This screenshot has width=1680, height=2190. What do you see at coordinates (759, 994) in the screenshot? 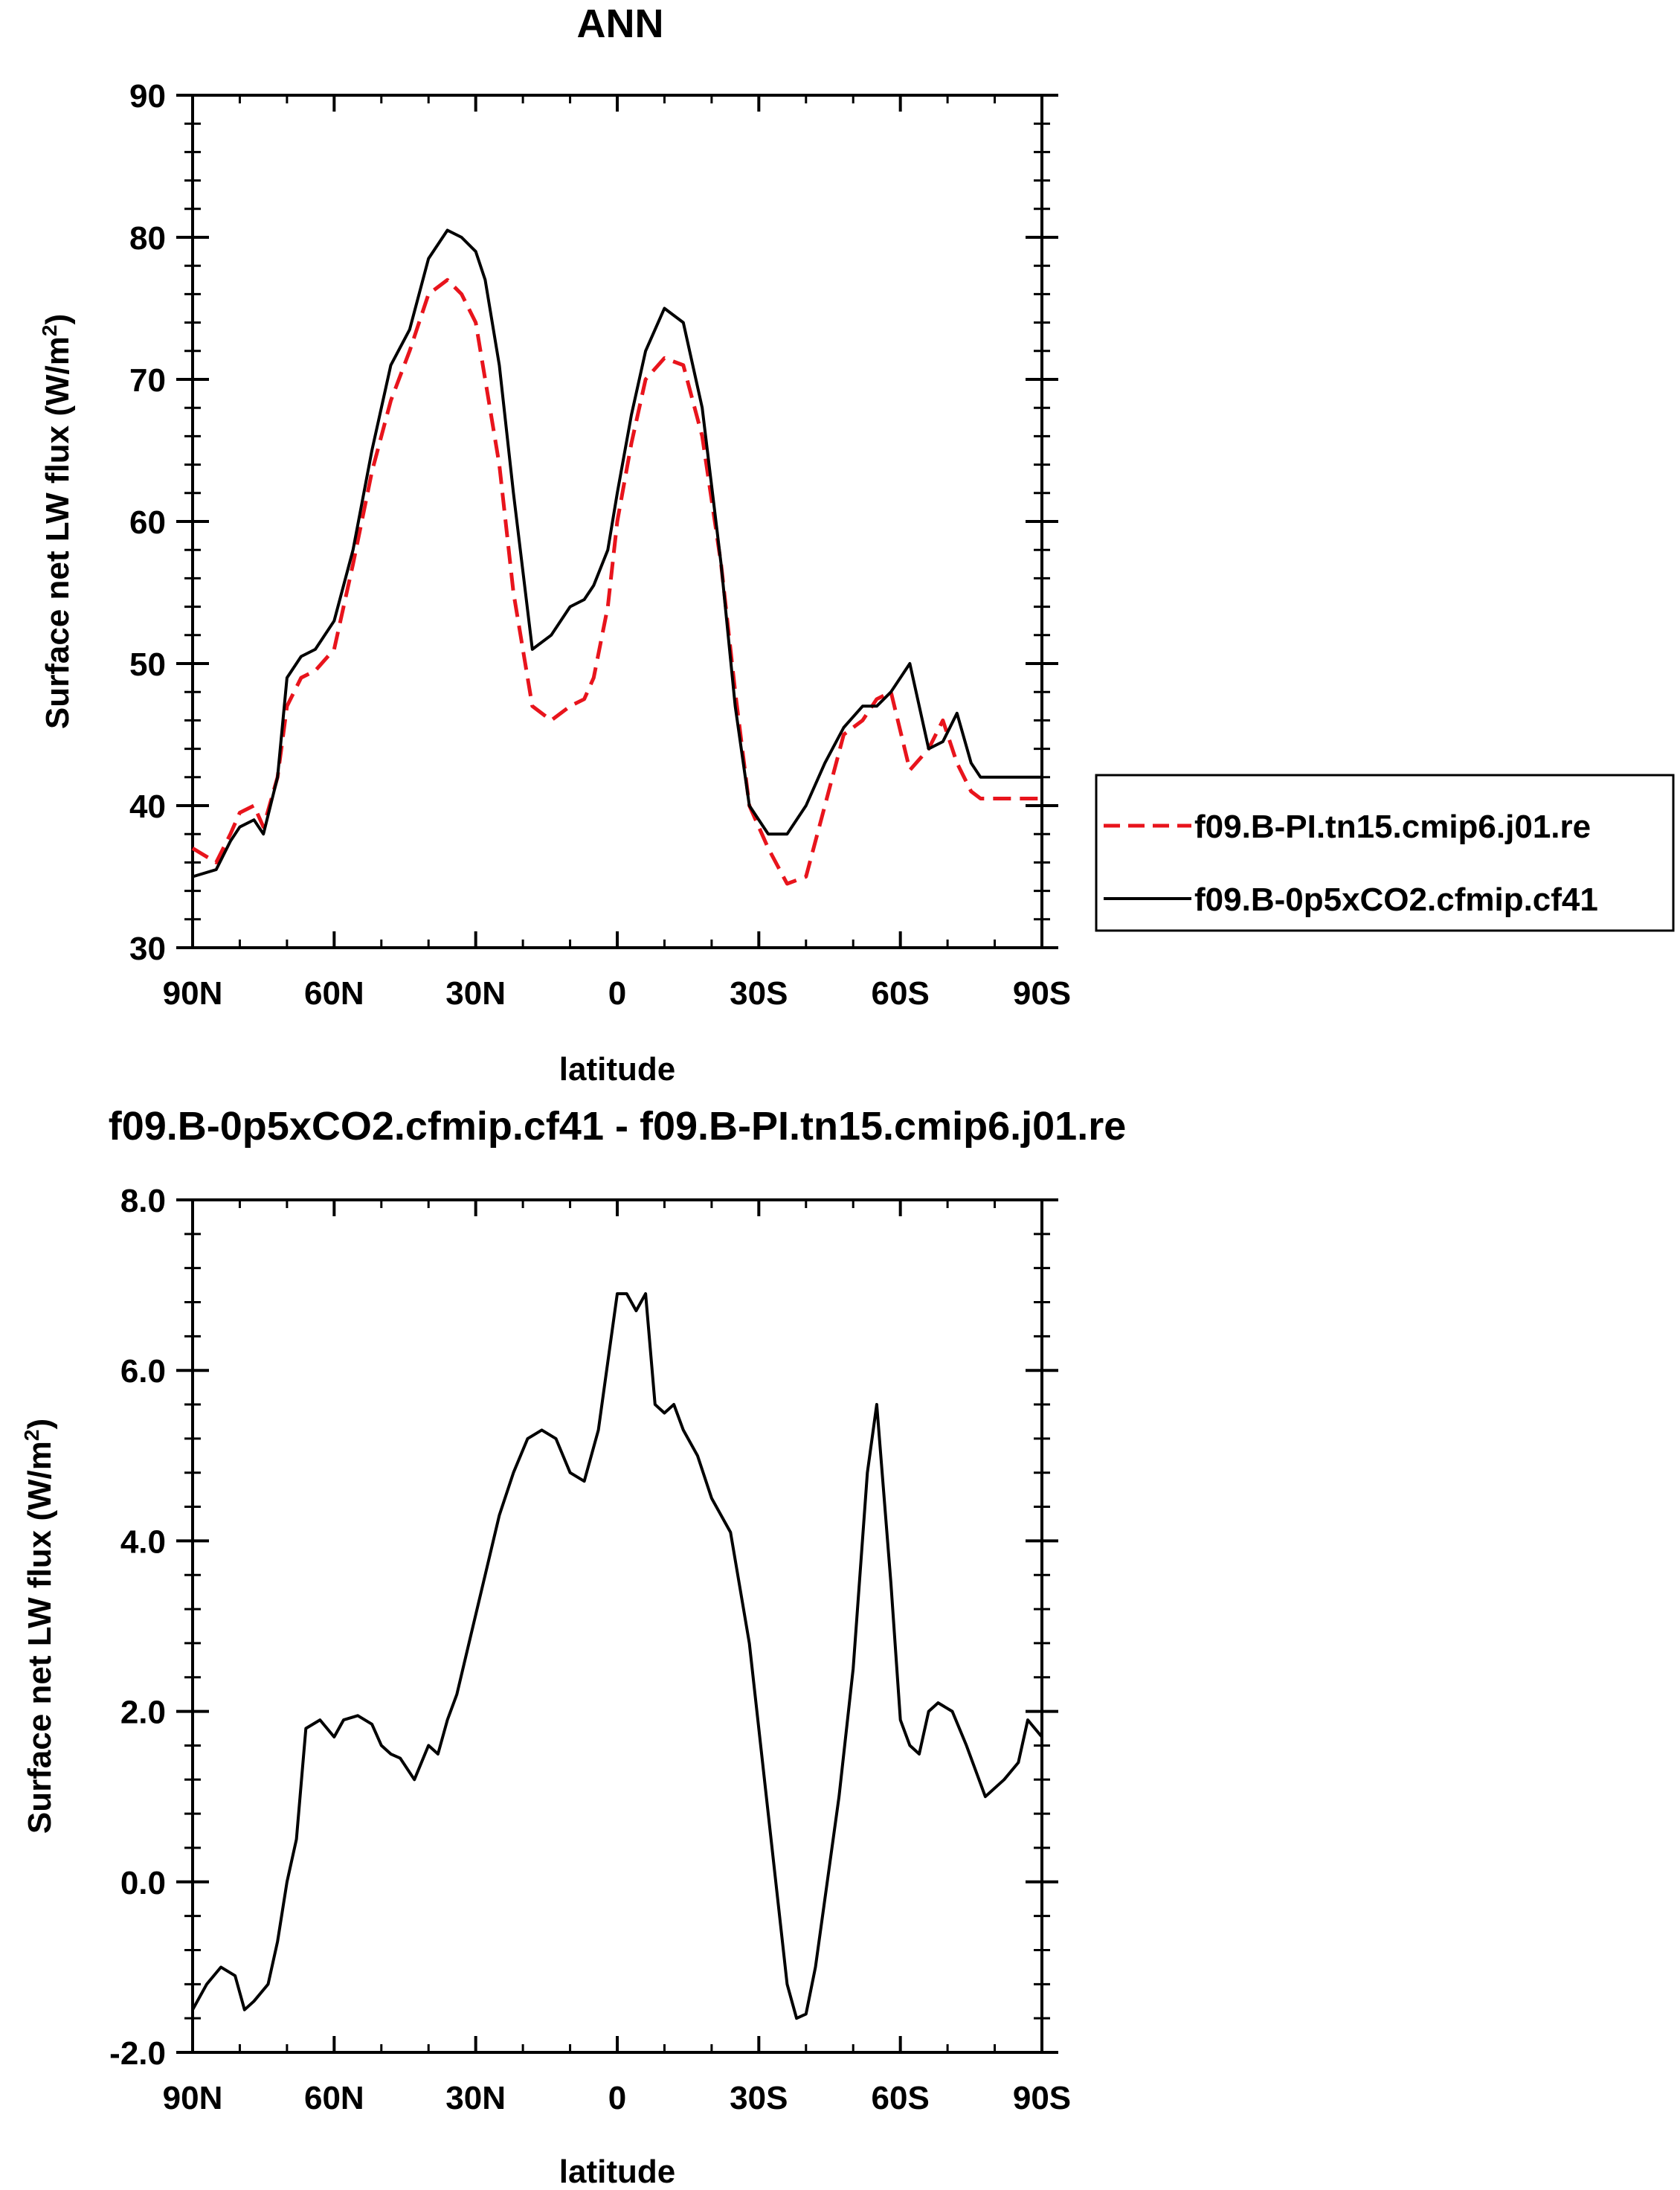
I see `top-x-tick-label: 30S` at bounding box center [759, 994].